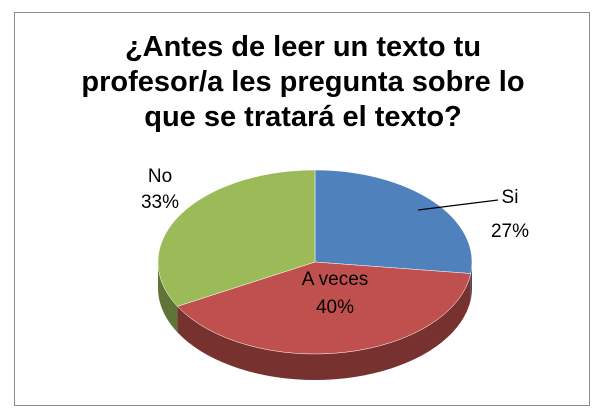 The image size is (606, 419). What do you see at coordinates (160, 176) in the screenshot?
I see `data-label-name: No` at bounding box center [160, 176].